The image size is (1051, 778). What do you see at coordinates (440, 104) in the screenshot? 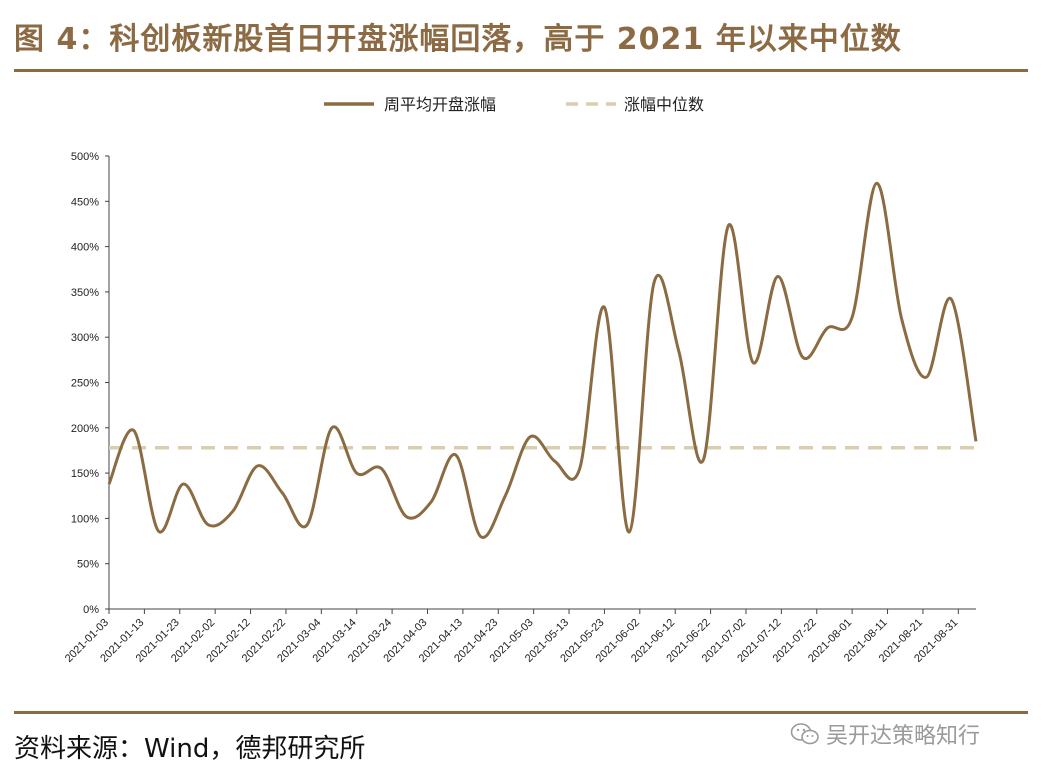
I see `legend-label-weekly-avg: 周平均开盘涨幅` at bounding box center [440, 104].